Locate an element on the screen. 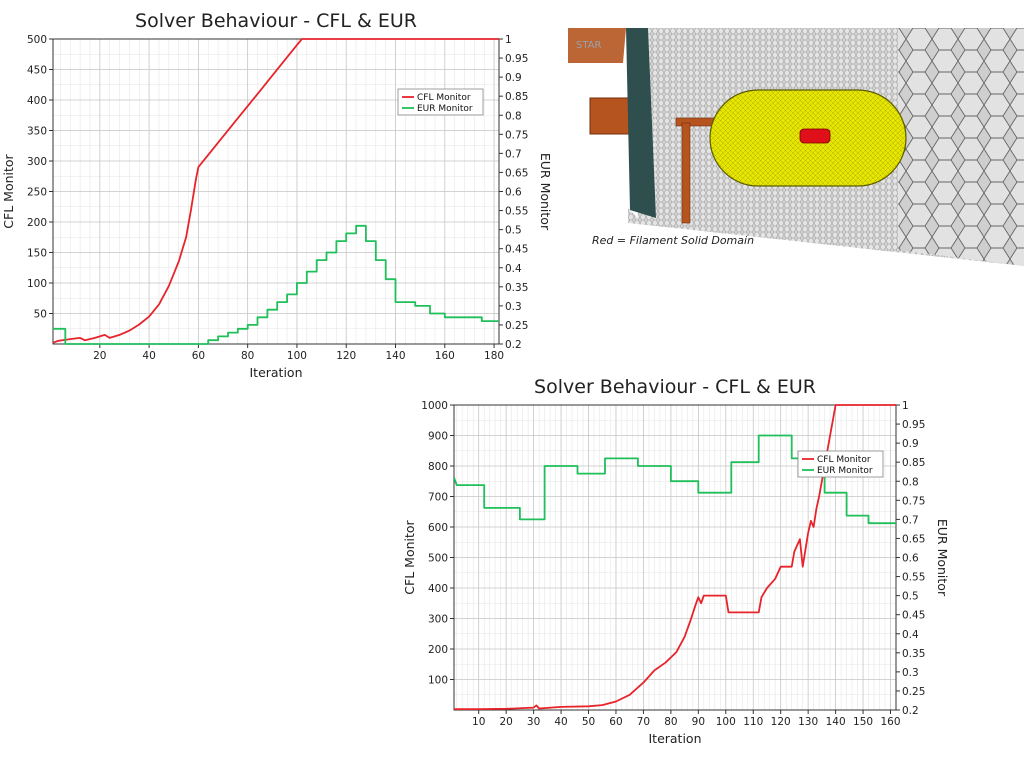 This screenshot has width=1024, height=757. y-tick-label: 300 is located at coordinates (438, 620).